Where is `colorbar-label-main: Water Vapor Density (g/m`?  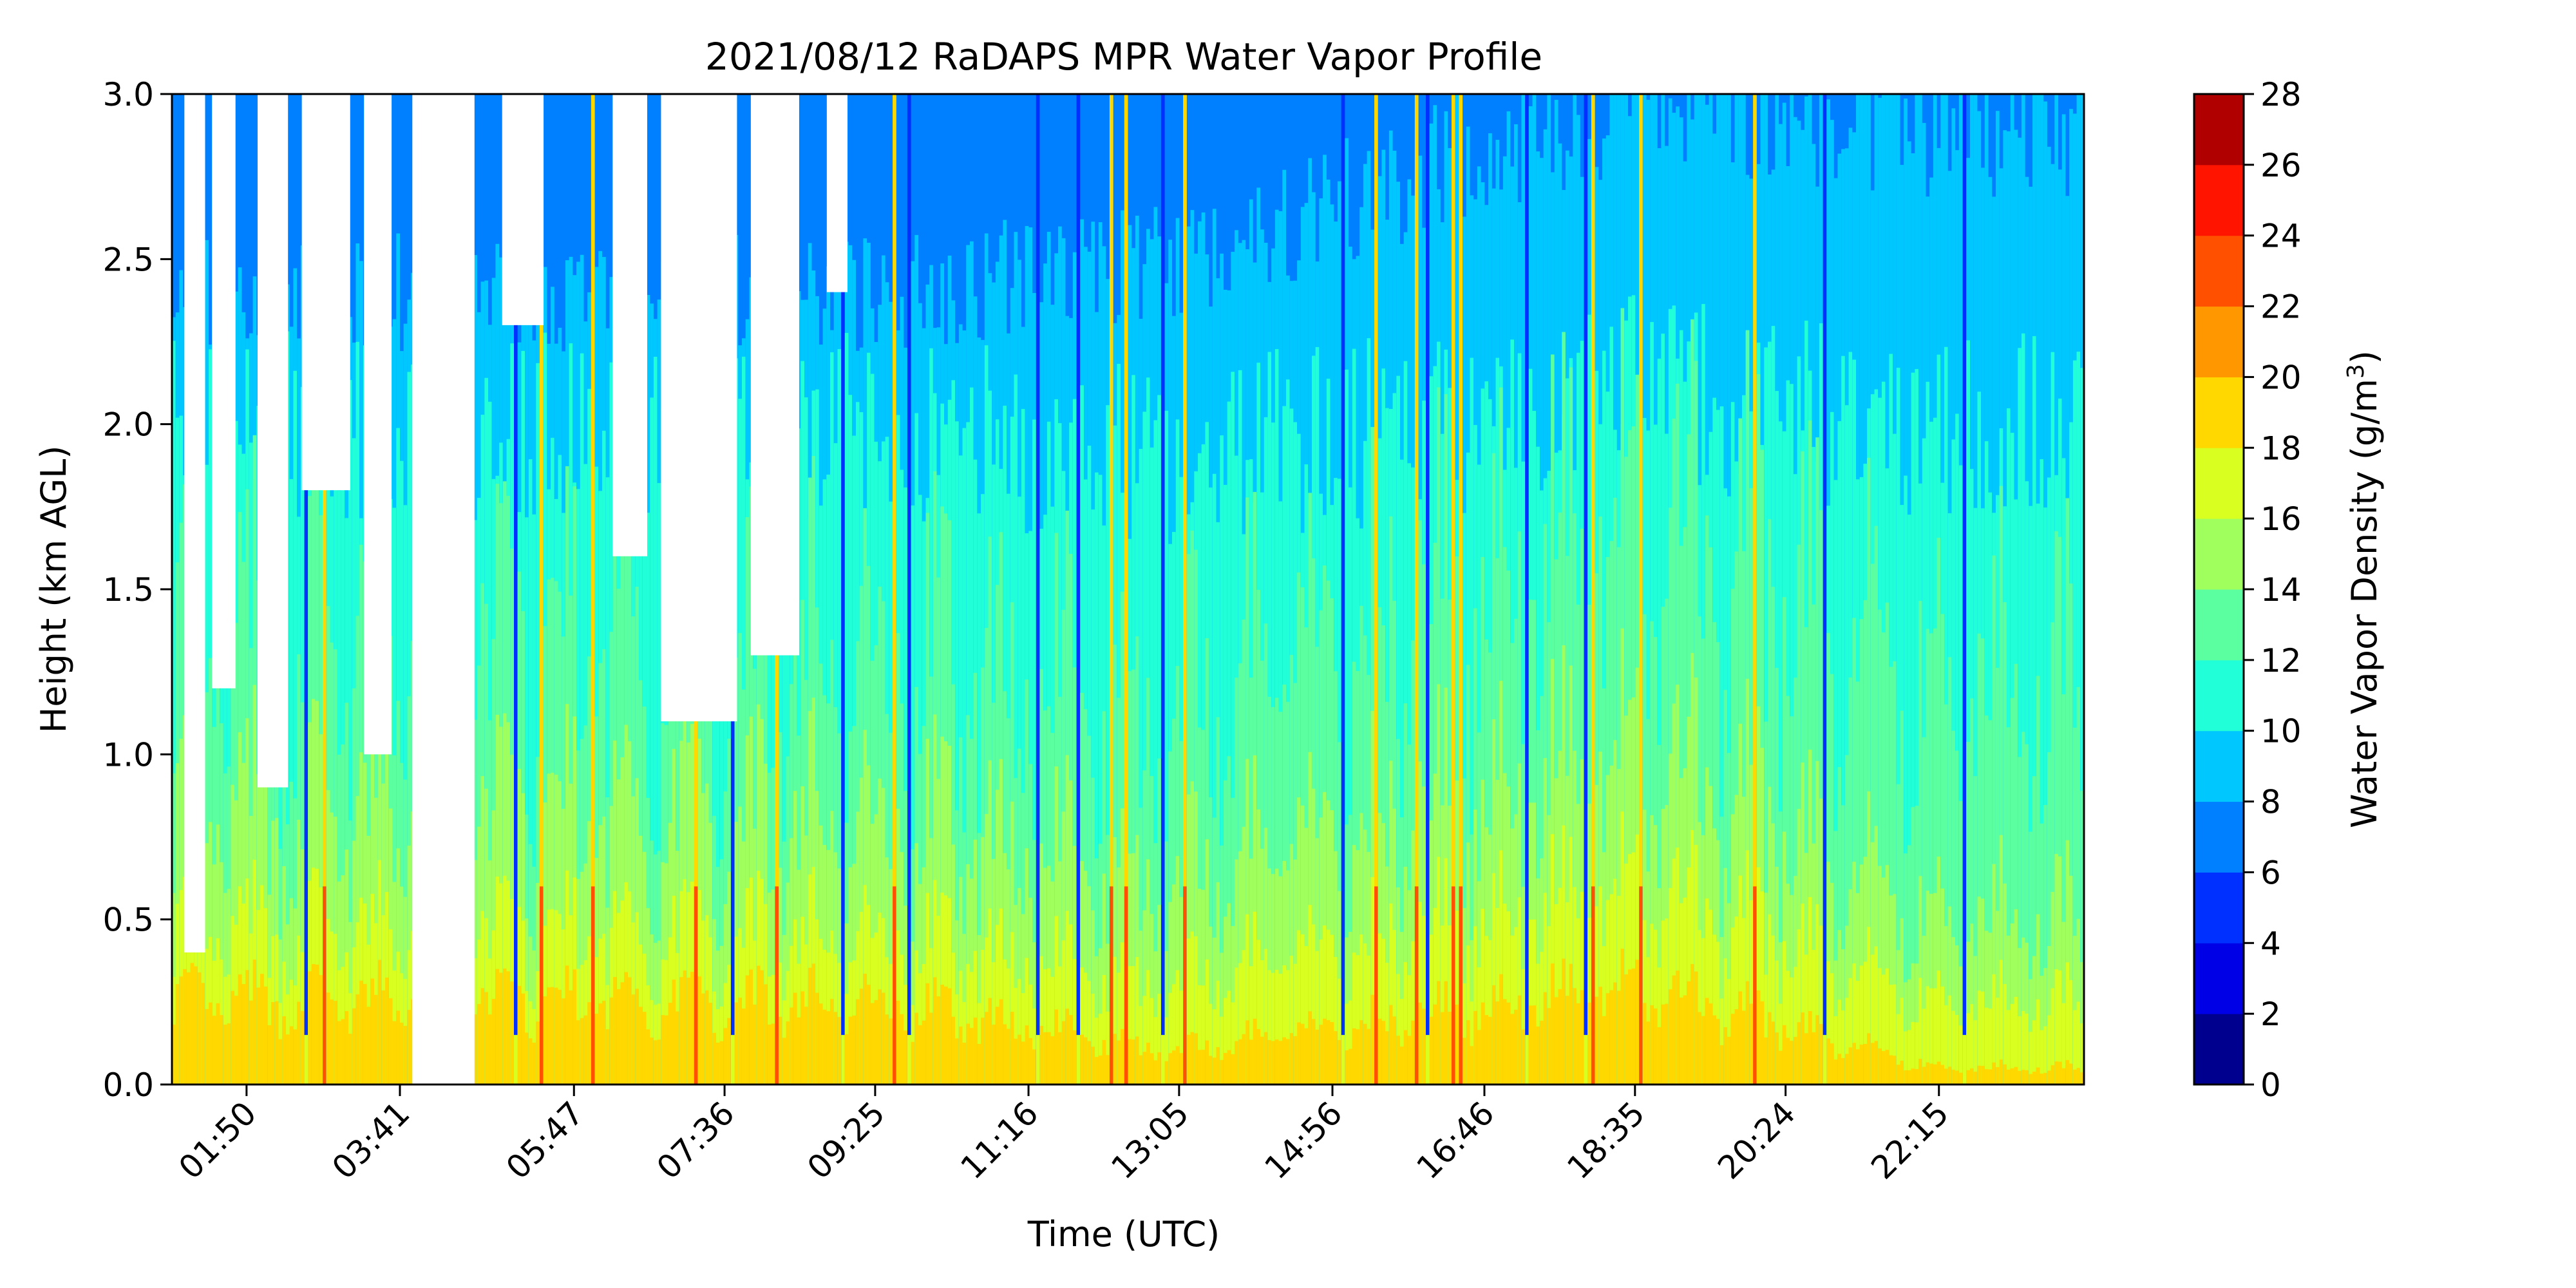 colorbar-label-main: Water Vapor Density (g/m is located at coordinates (2364, 603).